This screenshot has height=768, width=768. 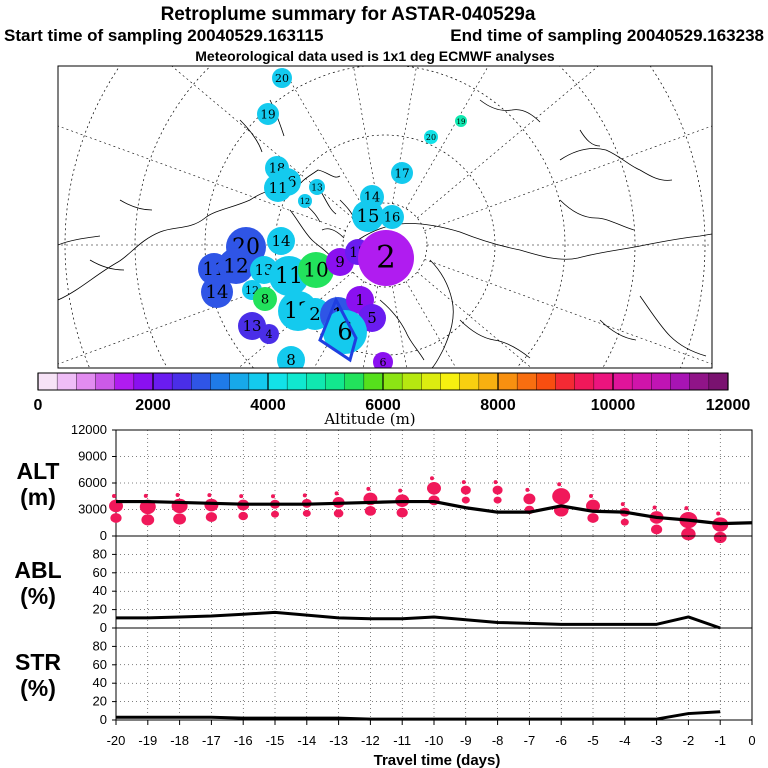 I want to click on y-tick-label: 80, so click(x=100, y=553).